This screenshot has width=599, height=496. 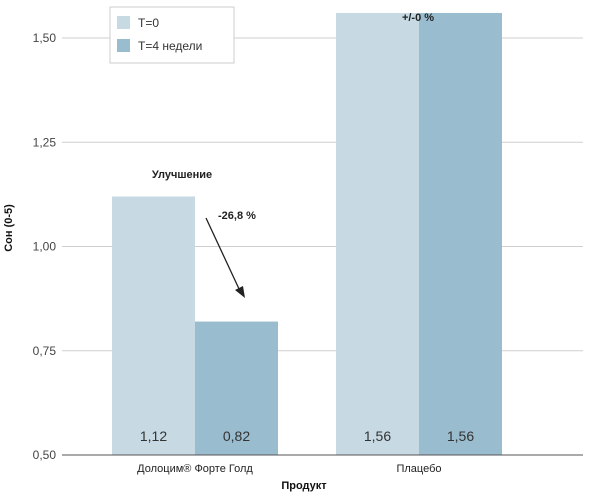 What do you see at coordinates (123, 22) in the screenshot?
I see `legend-swatch-t0` at bounding box center [123, 22].